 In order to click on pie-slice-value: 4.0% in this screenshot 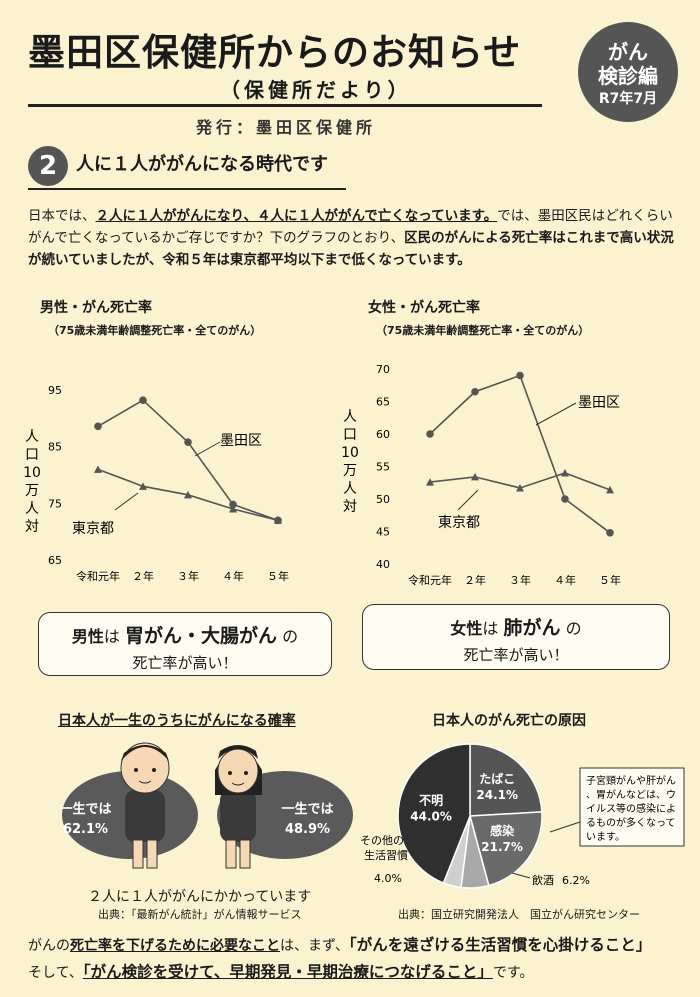, I will do `click(388, 878)`.